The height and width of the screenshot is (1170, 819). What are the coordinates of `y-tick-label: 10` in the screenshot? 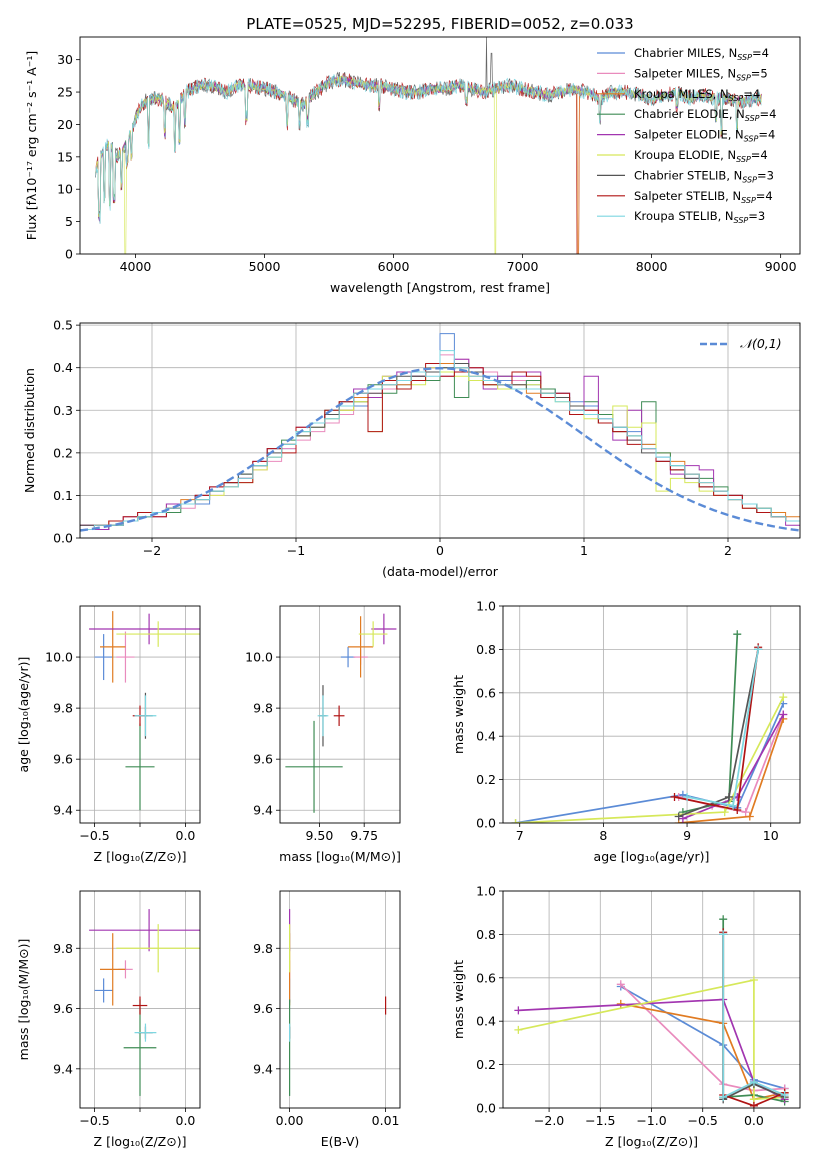 It's located at (65, 189).